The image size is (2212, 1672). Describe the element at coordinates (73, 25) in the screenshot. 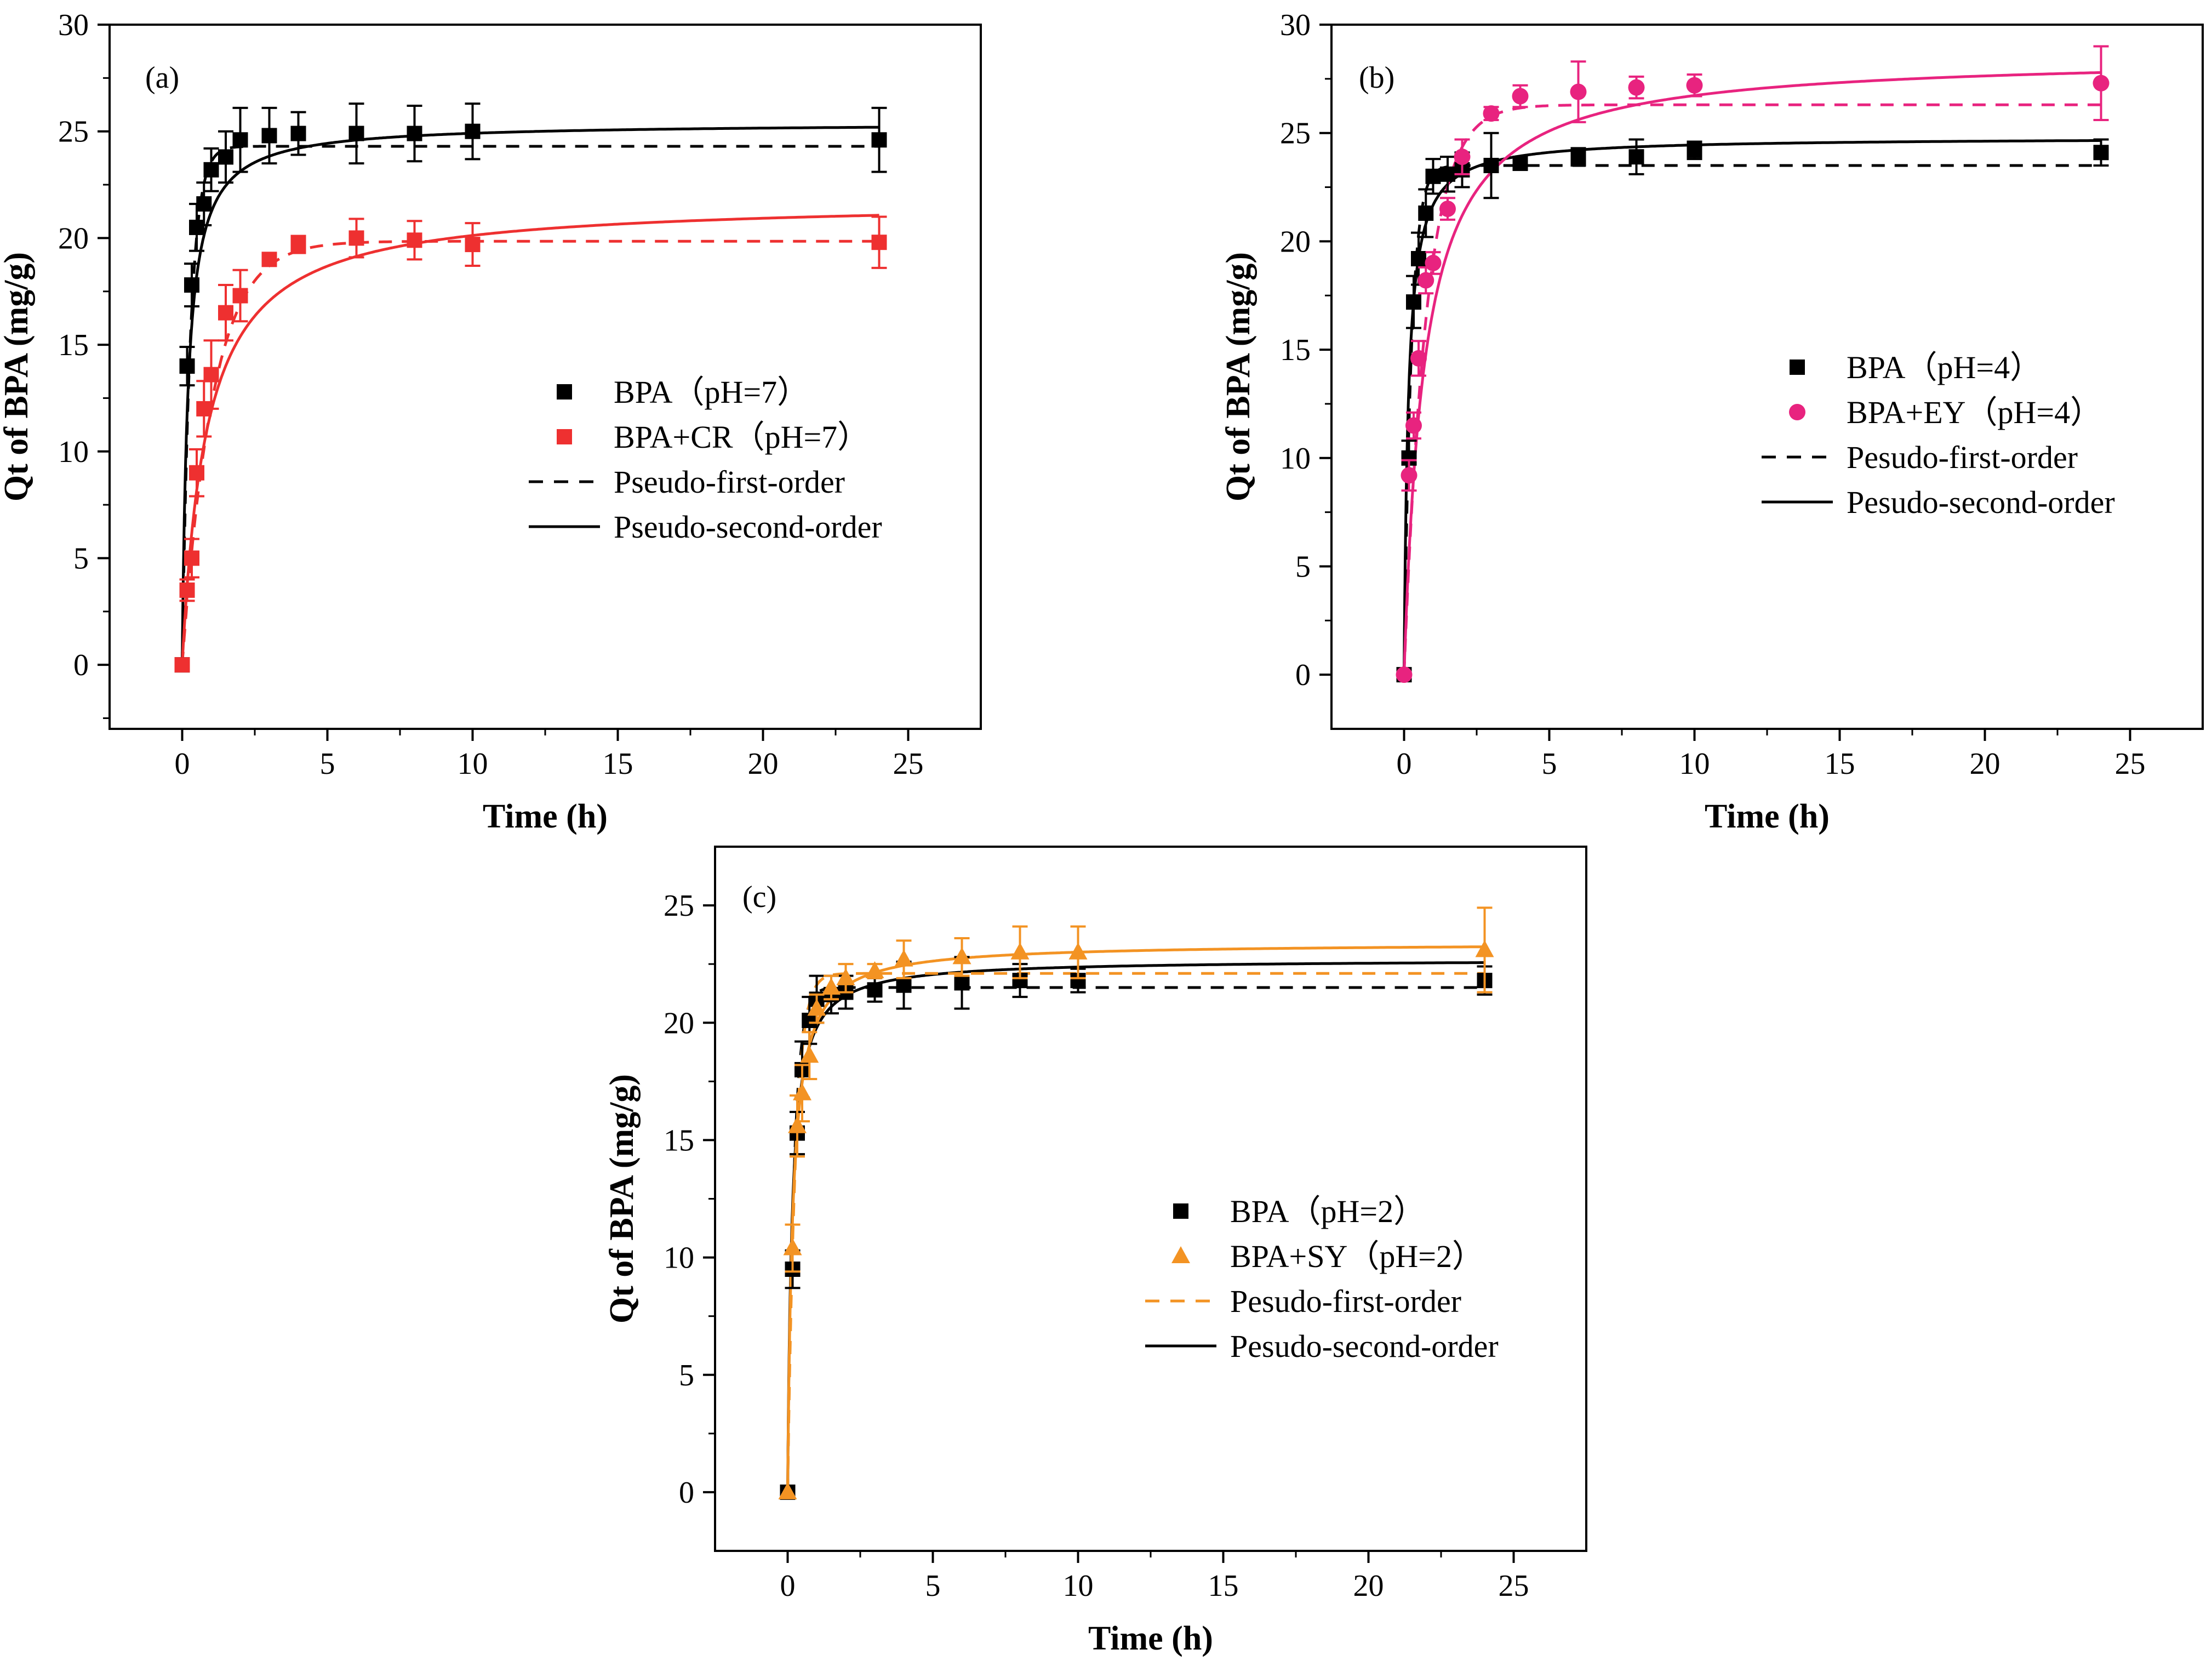

I see `y-tick-label: 30` at that location.